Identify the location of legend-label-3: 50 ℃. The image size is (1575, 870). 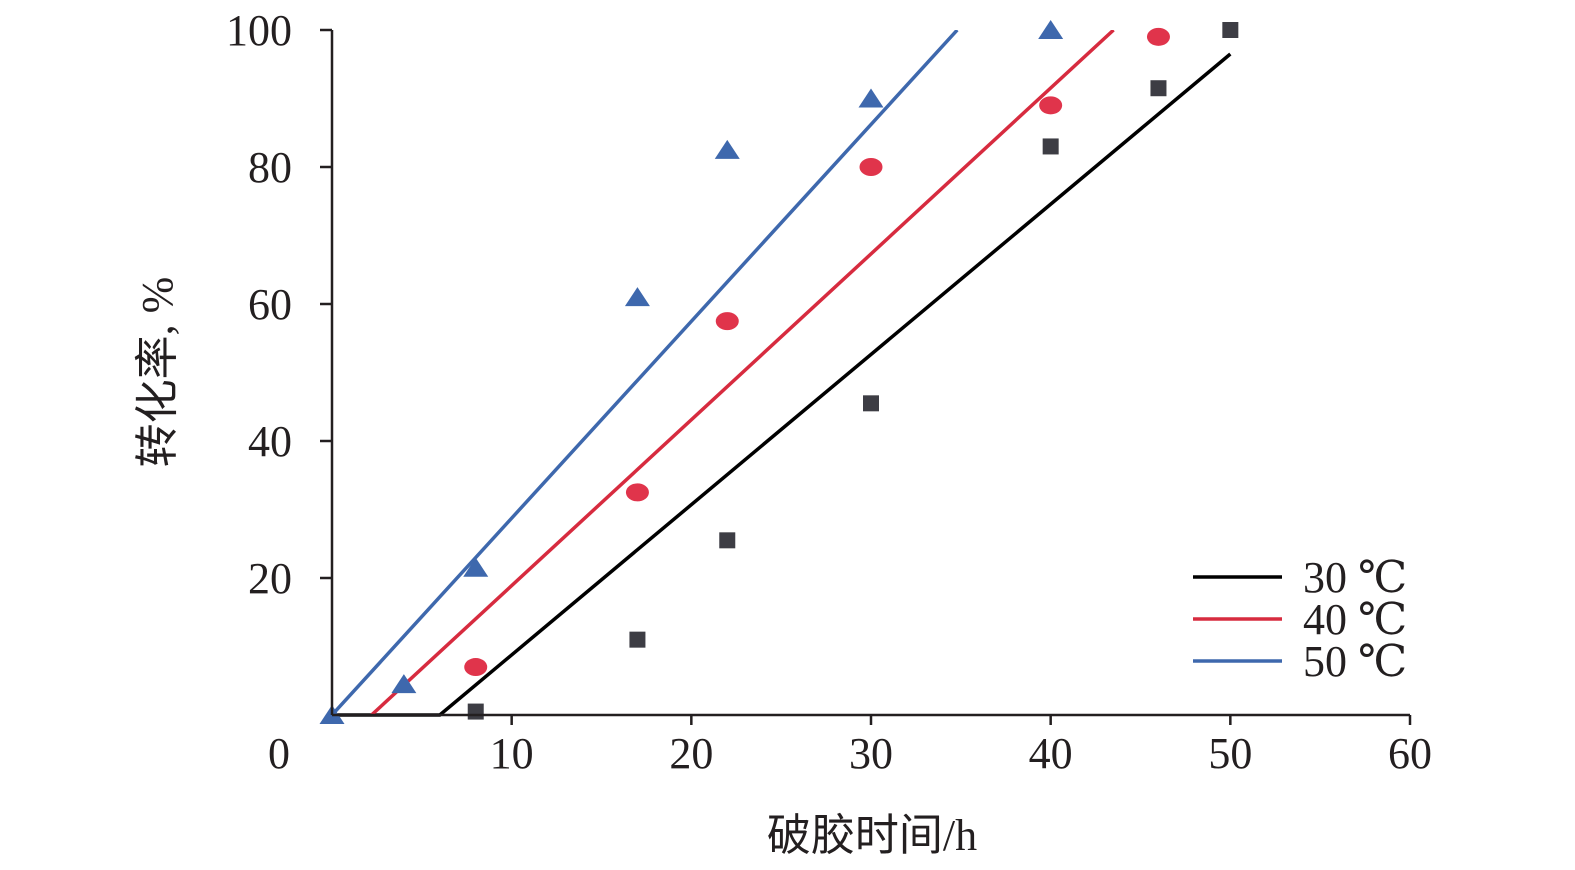
(1355, 661).